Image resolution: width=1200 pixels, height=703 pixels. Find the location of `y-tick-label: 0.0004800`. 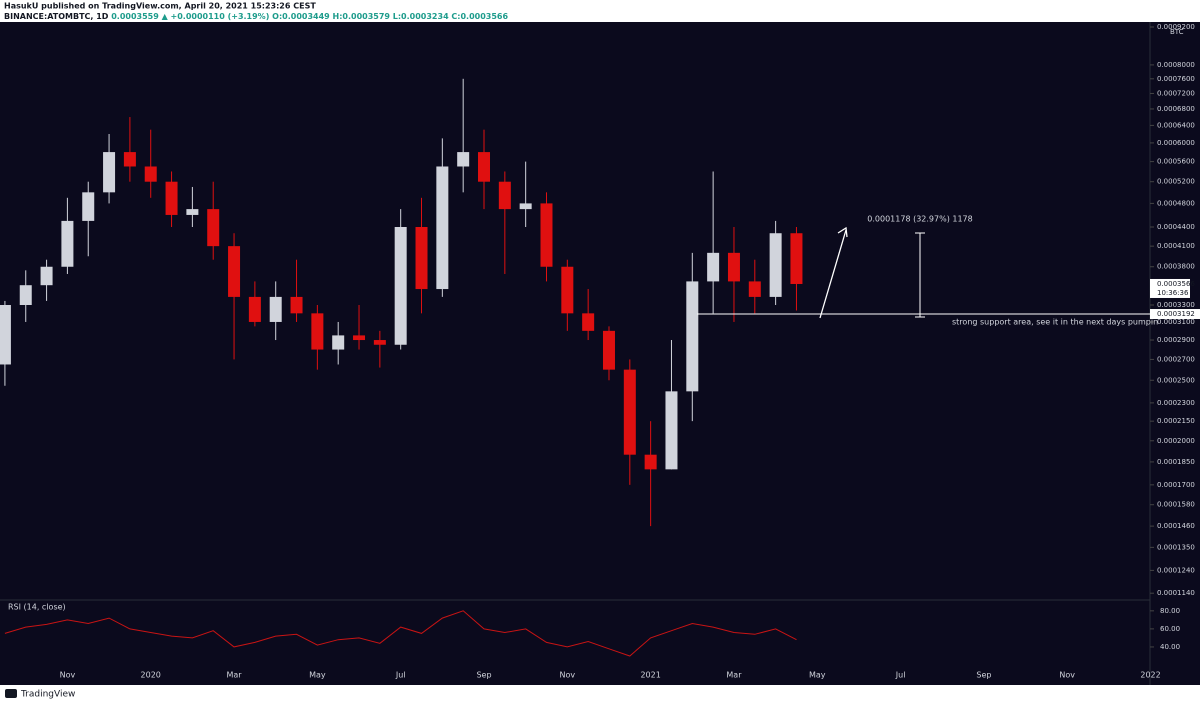

y-tick-label: 0.0004800 is located at coordinates (1176, 203).